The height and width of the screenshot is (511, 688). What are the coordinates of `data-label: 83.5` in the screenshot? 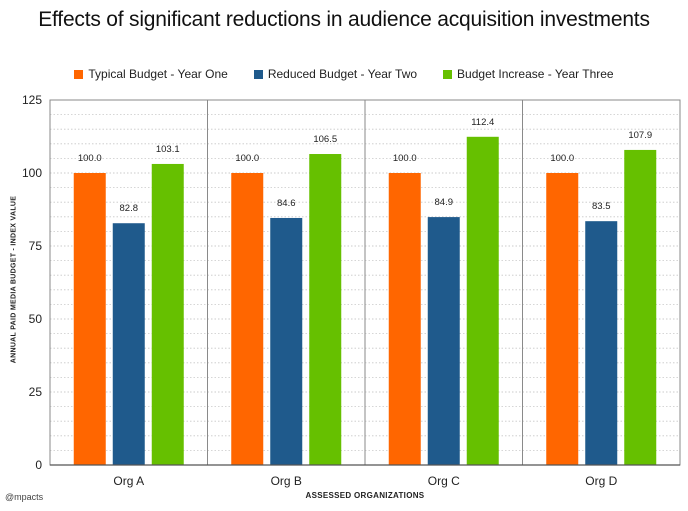 It's located at (601, 206).